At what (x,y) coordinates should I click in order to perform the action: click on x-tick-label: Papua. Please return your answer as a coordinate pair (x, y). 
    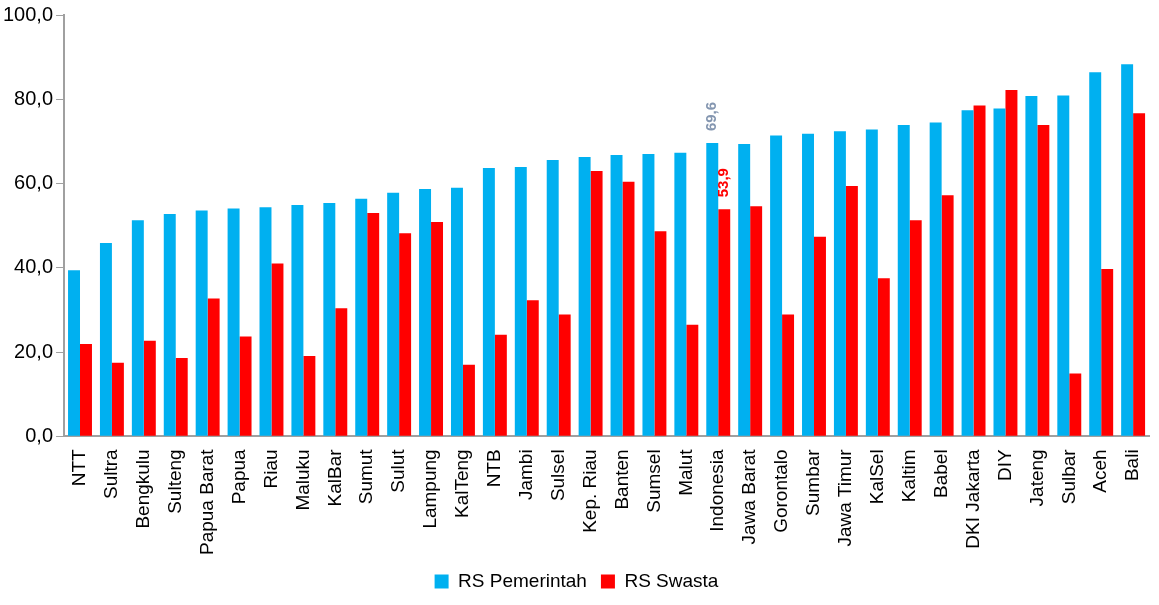
    Looking at the image, I should click on (238, 476).